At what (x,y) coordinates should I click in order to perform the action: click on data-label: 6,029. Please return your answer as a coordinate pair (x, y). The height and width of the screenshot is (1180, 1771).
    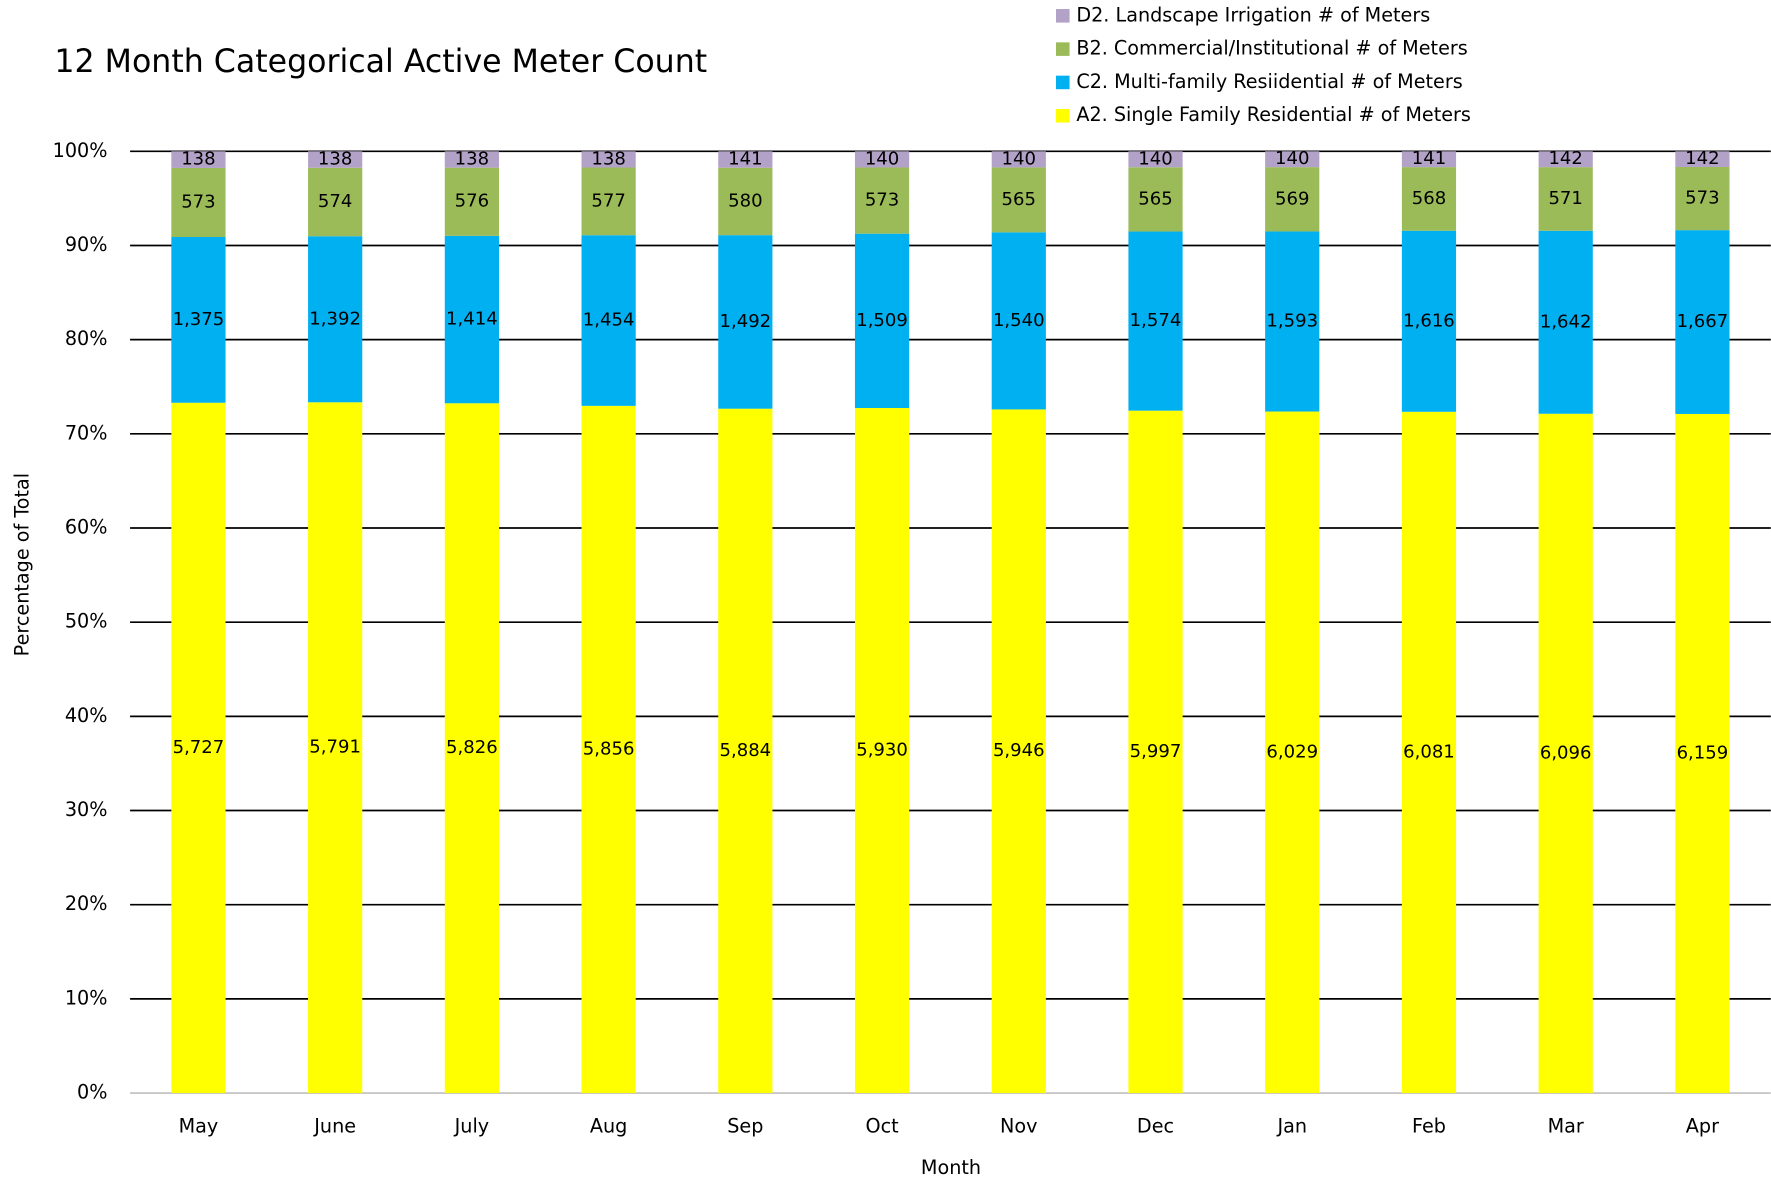
    Looking at the image, I should click on (1292, 751).